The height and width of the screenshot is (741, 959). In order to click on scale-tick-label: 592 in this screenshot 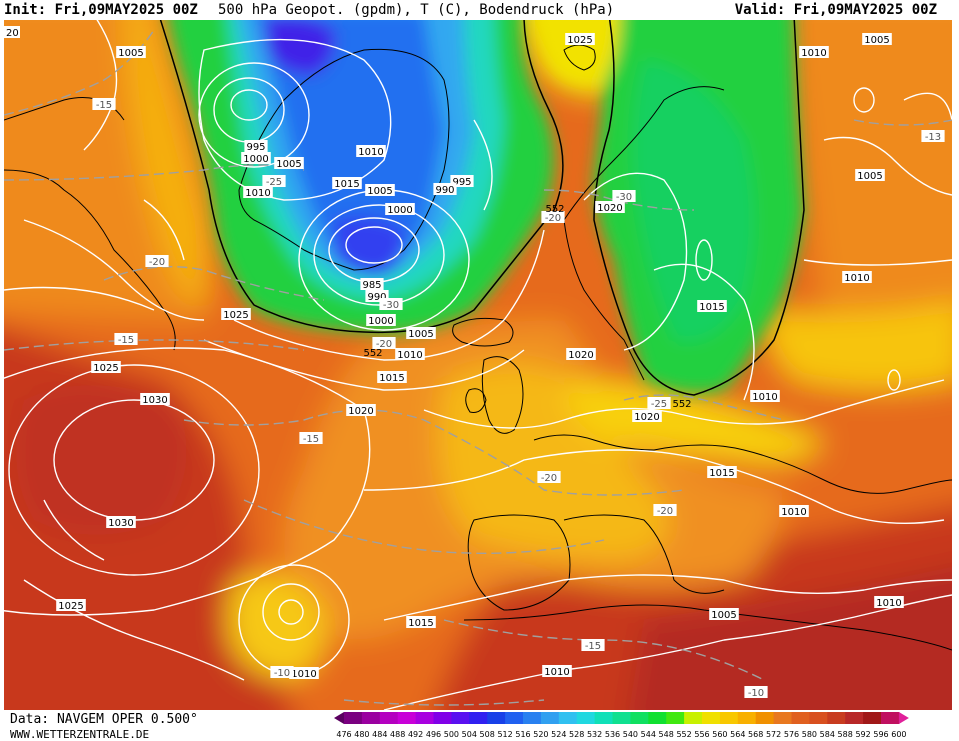, I will do `click(862, 734)`.